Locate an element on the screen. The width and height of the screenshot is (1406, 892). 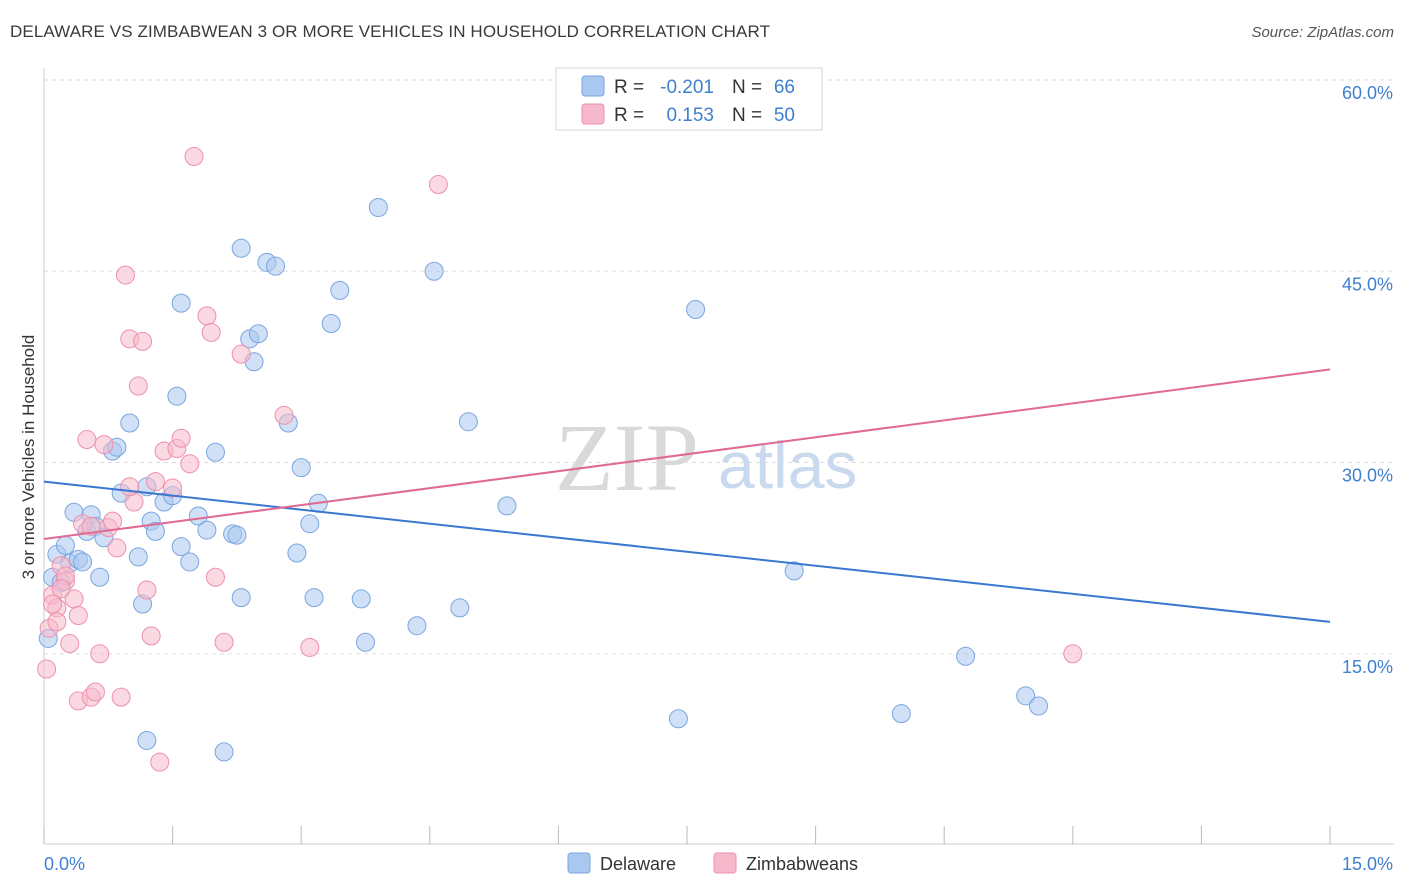
legend-r-value-1: -0.201 is located at coordinates (687, 87).